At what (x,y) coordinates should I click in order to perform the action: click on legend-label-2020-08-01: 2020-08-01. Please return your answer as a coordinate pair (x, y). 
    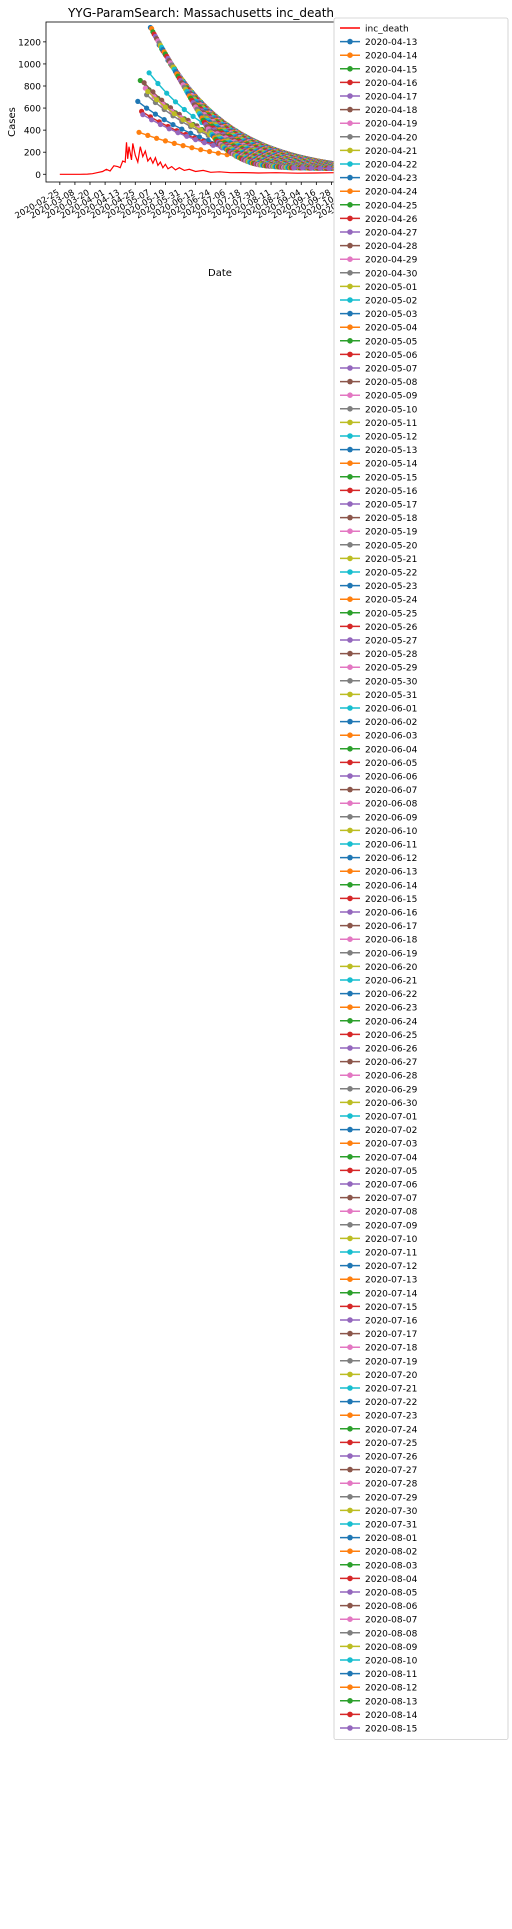
    Looking at the image, I should click on (391, 1539).